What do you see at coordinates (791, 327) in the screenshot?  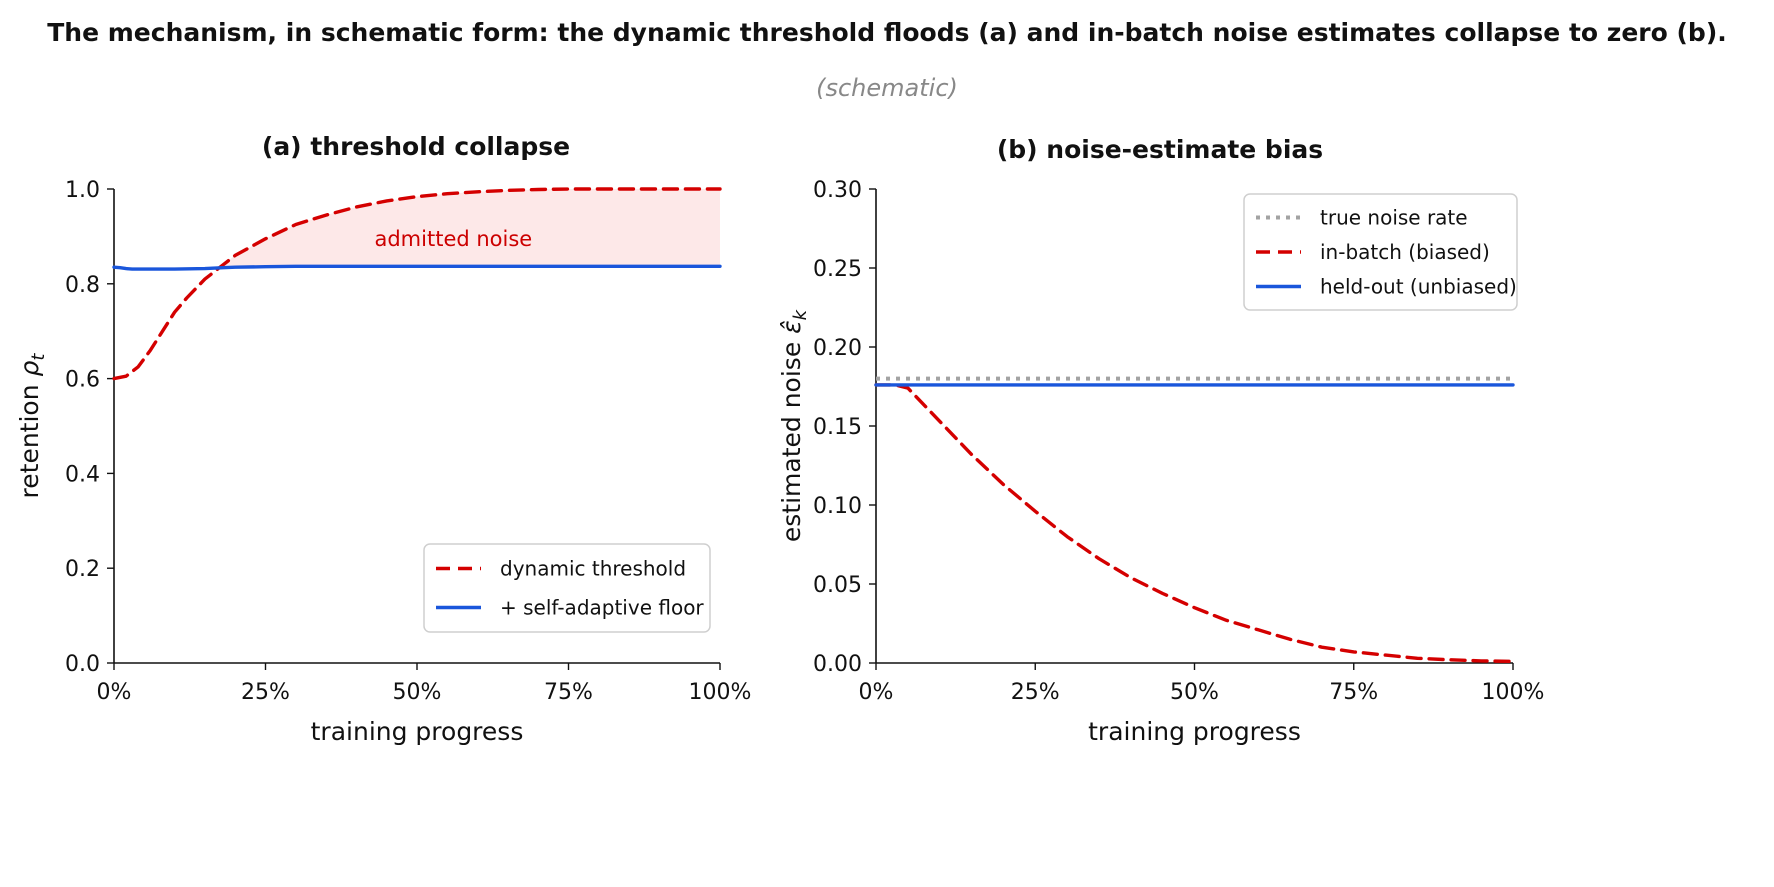 I see `y-axis-label-symbol: ε̂` at bounding box center [791, 327].